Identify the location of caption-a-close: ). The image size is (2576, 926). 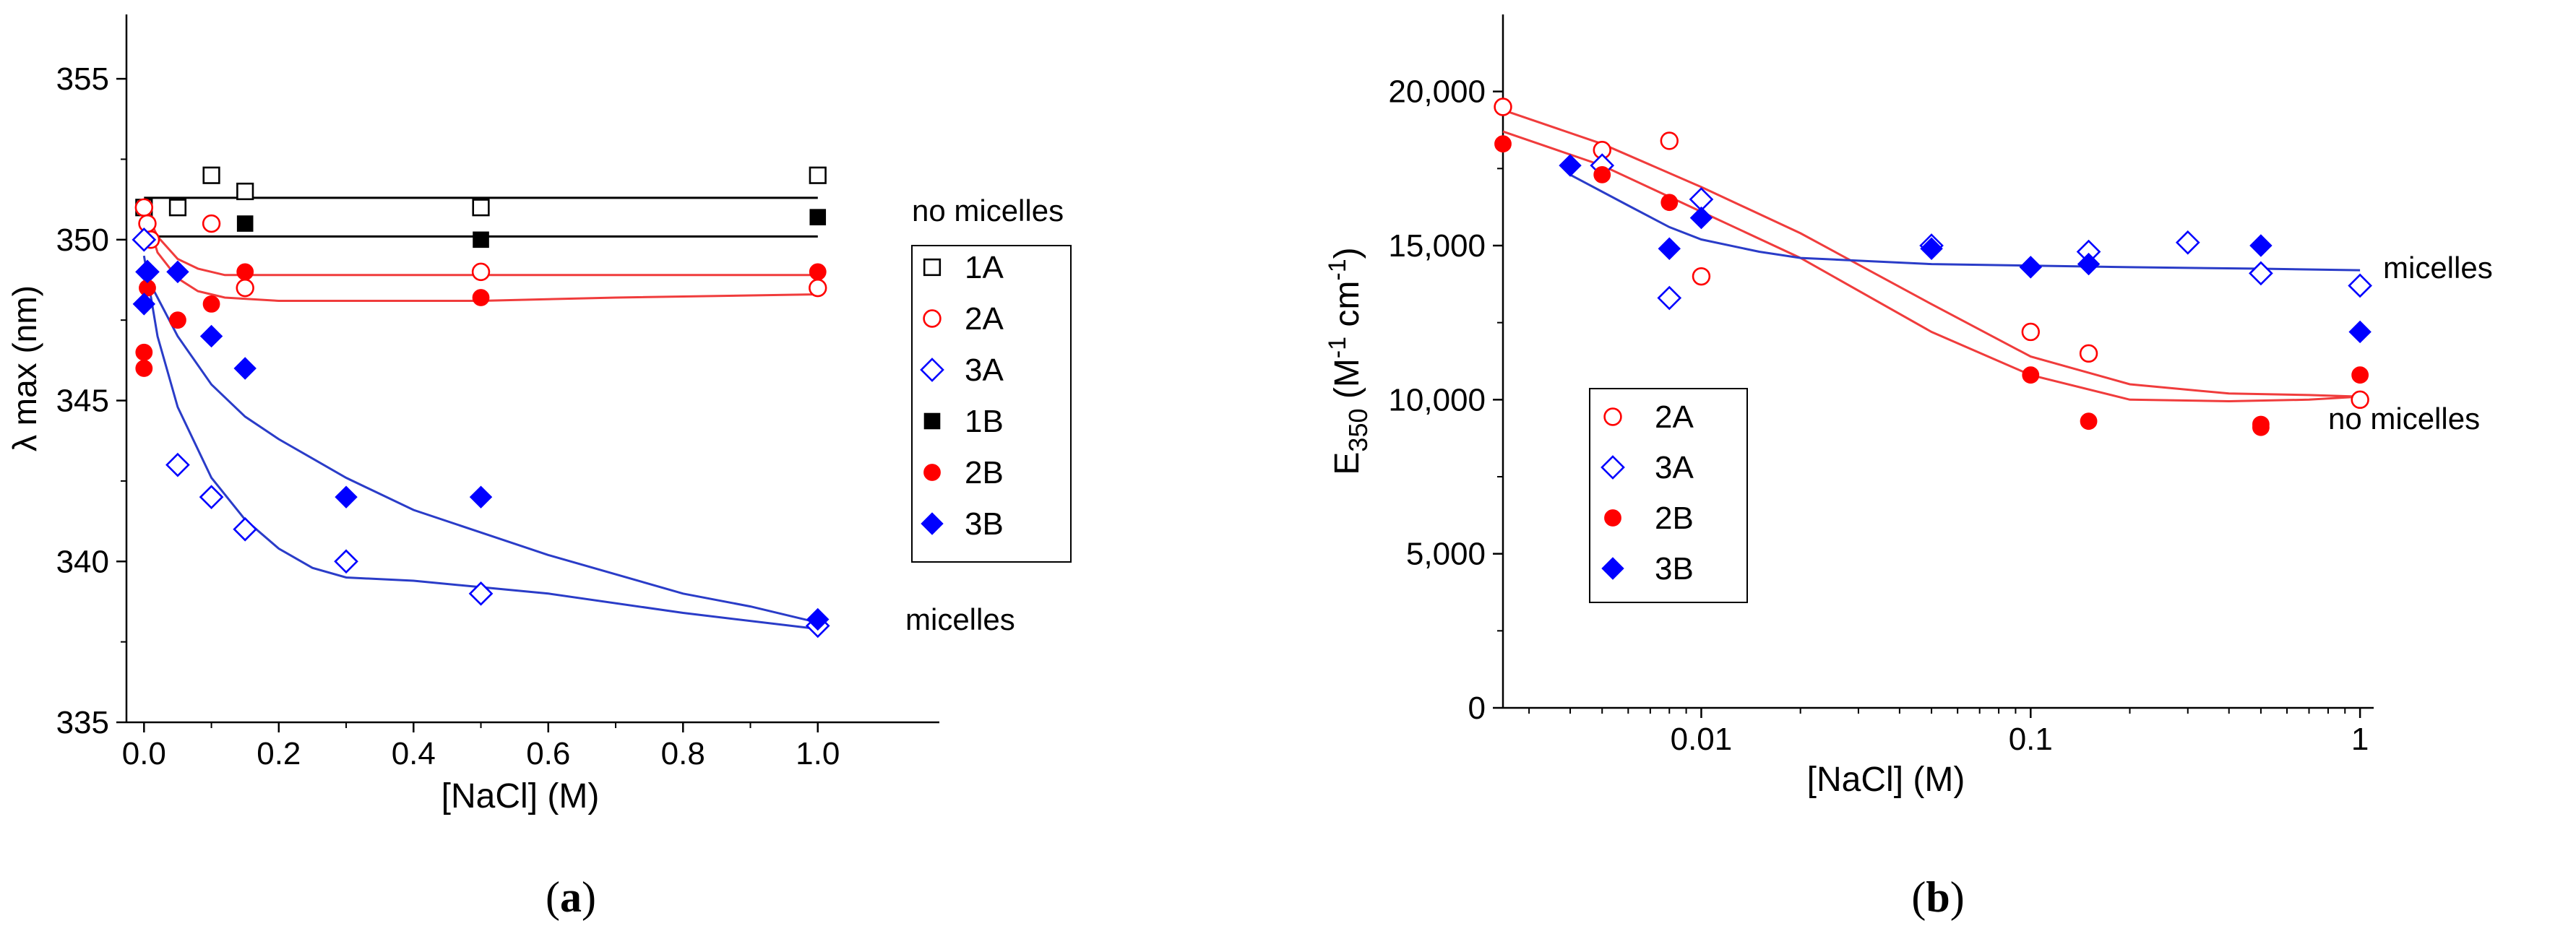
(589, 897).